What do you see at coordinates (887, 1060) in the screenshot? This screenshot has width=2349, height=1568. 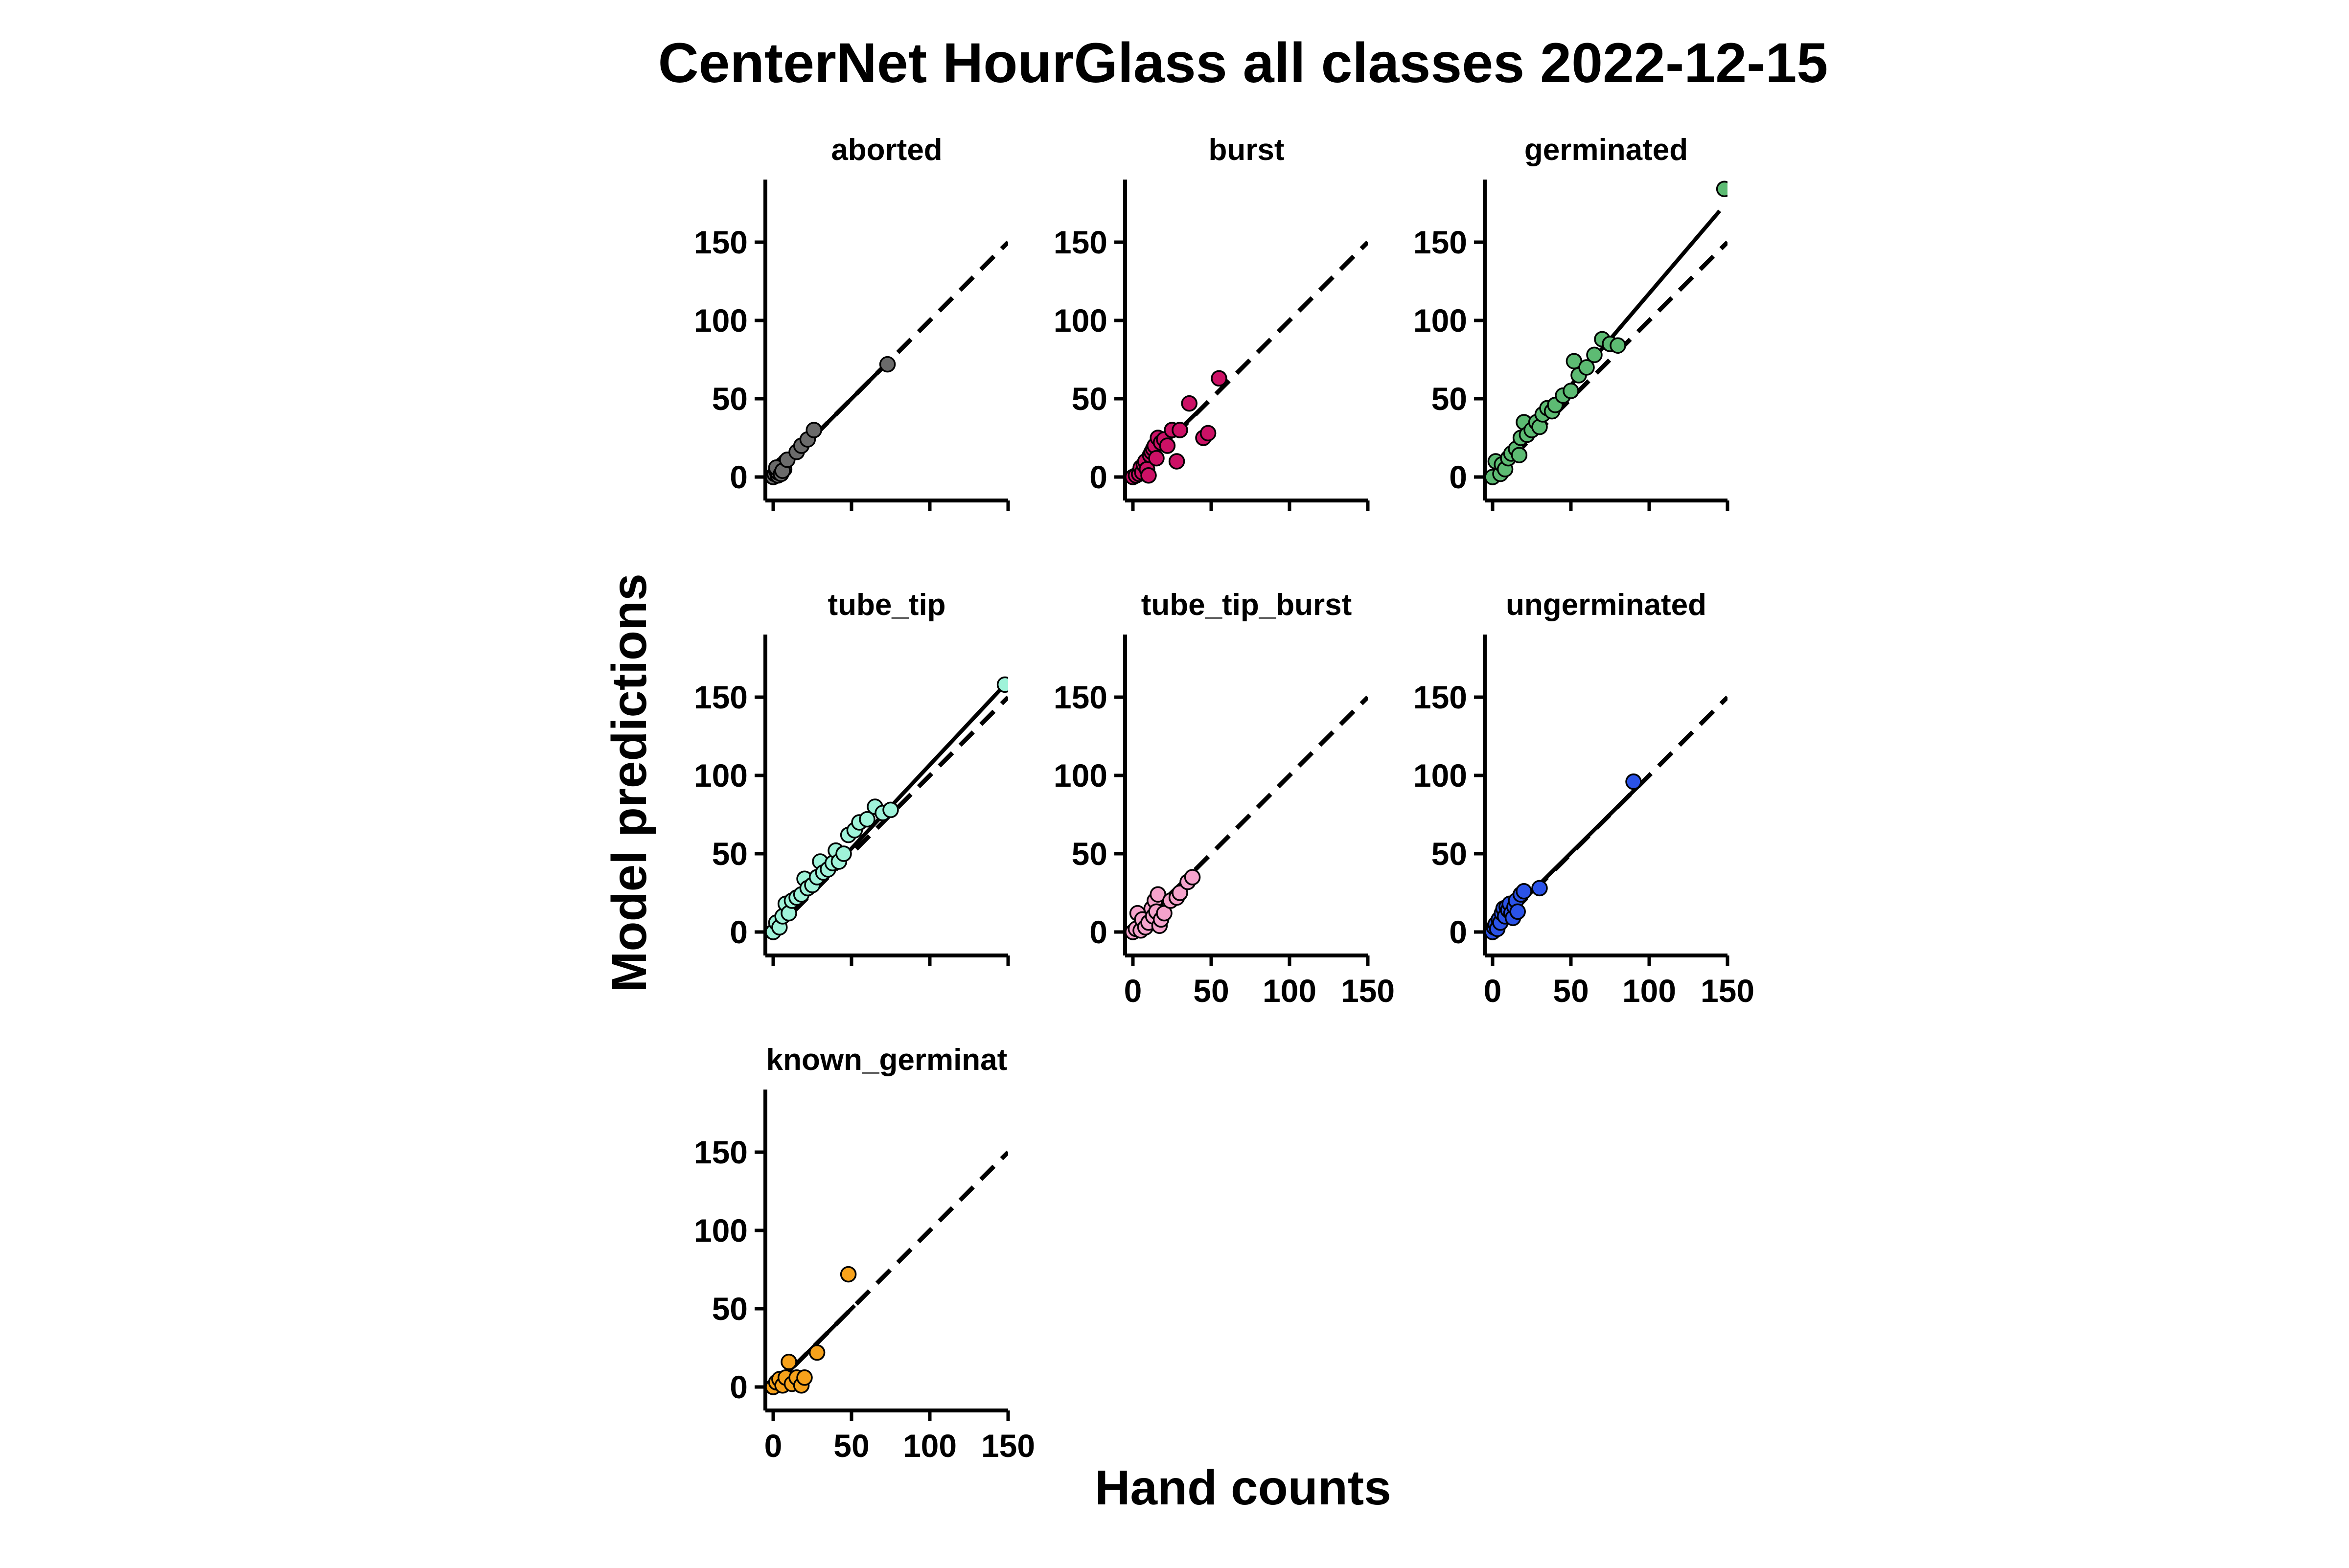 I see `panel-title: known_germinat` at bounding box center [887, 1060].